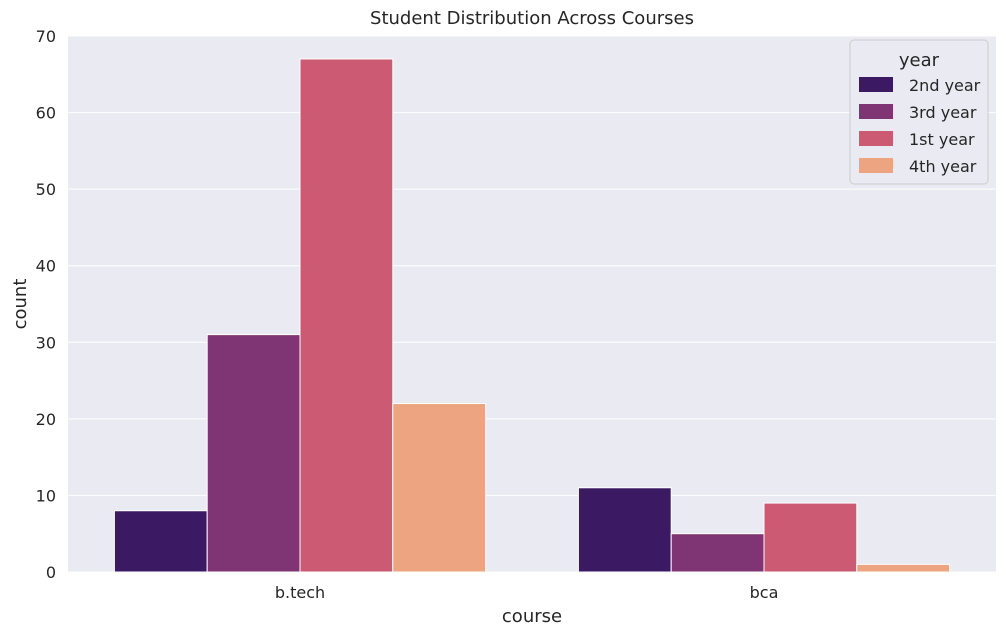  What do you see at coordinates (300, 592) in the screenshot?
I see `x-tick-label: b.tech` at bounding box center [300, 592].